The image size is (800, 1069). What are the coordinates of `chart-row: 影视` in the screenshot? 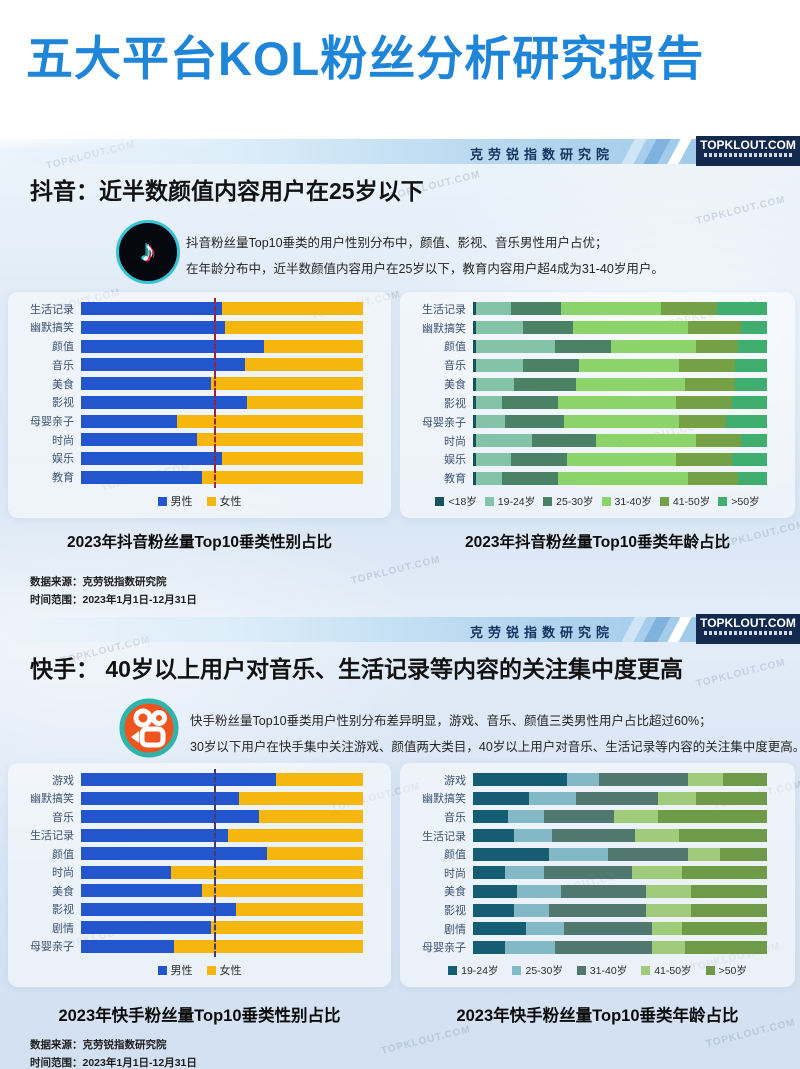 It's located at (188, 402).